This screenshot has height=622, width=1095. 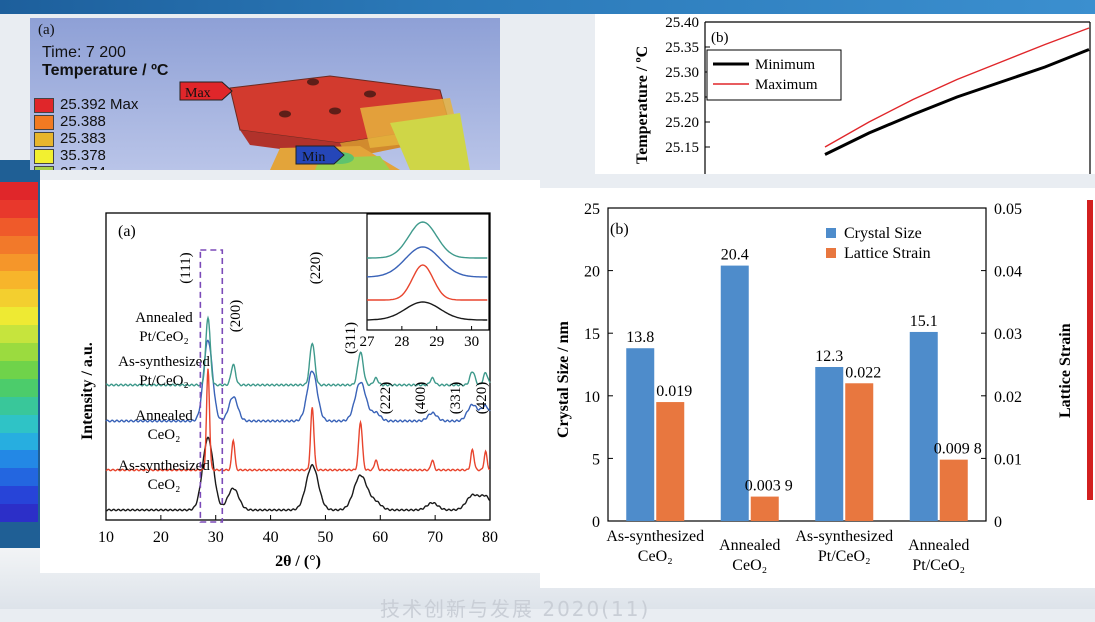 What do you see at coordinates (938, 545) in the screenshot?
I see `category-label-line: Annealed` at bounding box center [938, 545].